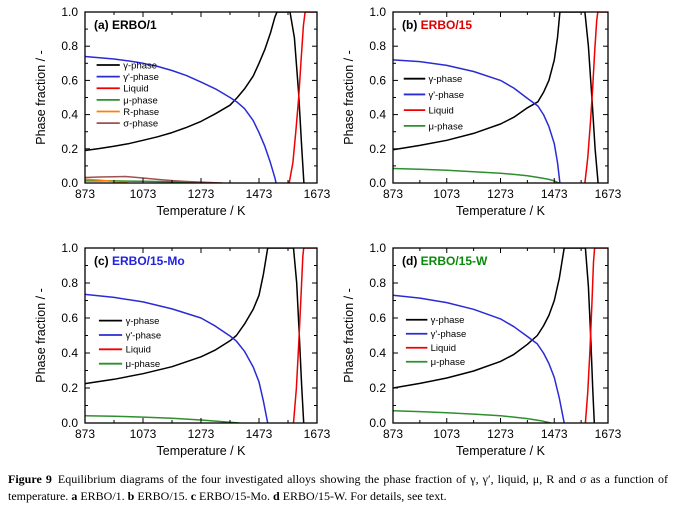  What do you see at coordinates (30, 479) in the screenshot?
I see `caption-label: Figure 9` at bounding box center [30, 479].